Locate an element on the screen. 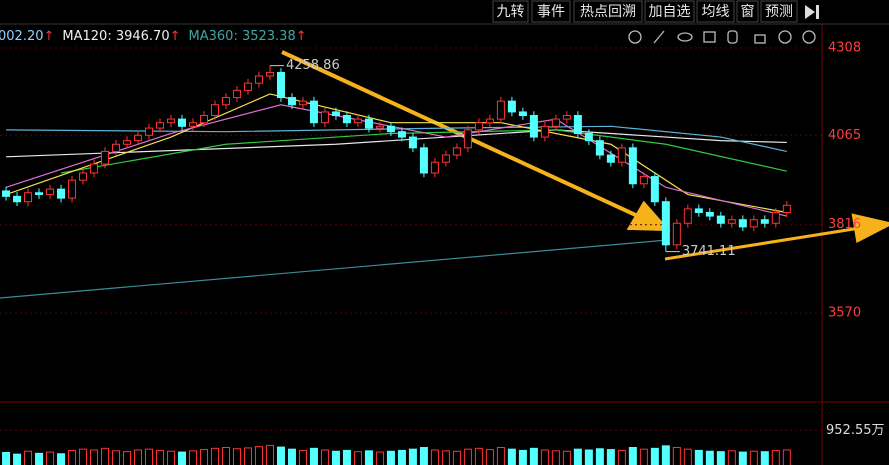 This screenshot has height=465, width=889. draw-icon is located at coordinates (659, 37).